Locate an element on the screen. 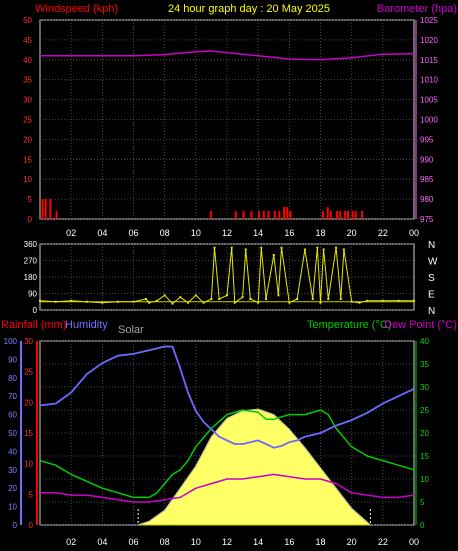  temperature-tick-label: 15 is located at coordinates (424, 456).